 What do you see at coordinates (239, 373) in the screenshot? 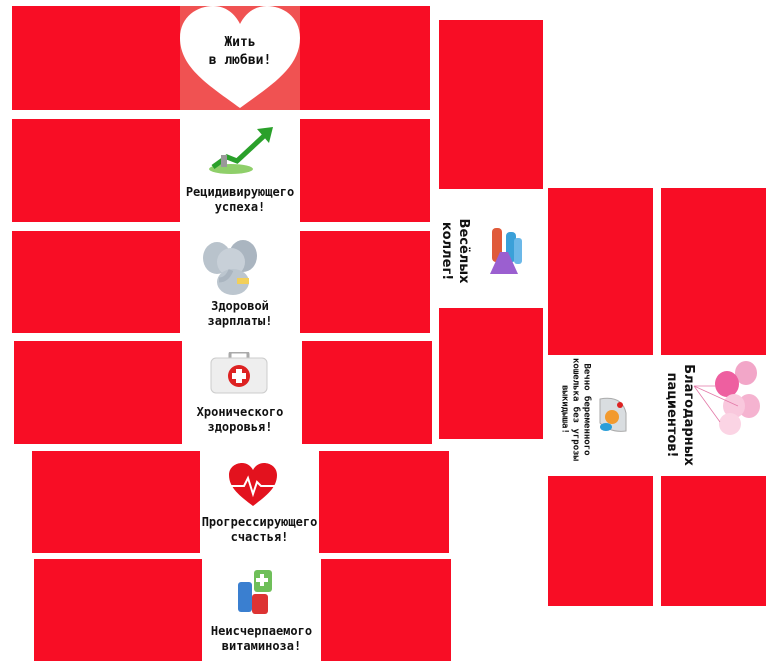
I see `first-aid-kit-icon` at bounding box center [239, 373].